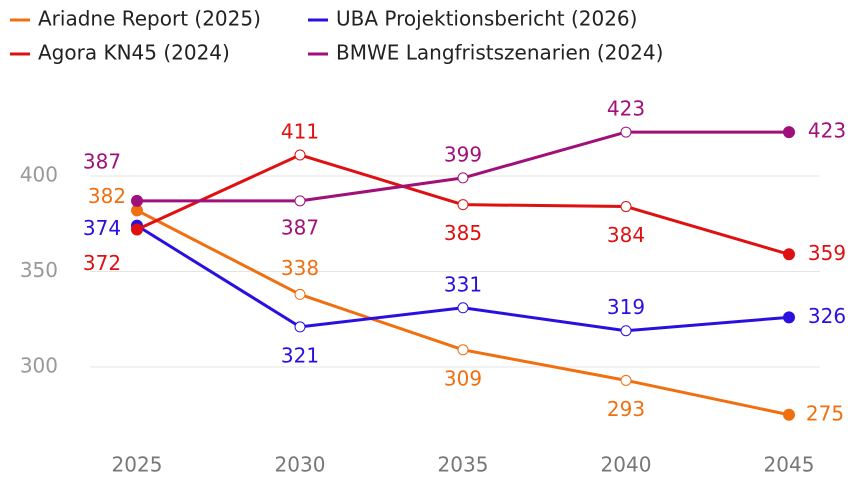 Image resolution: width=848 pixels, height=480 pixels. What do you see at coordinates (300, 465) in the screenshot?
I see `x-tick-label: 2030` at bounding box center [300, 465].